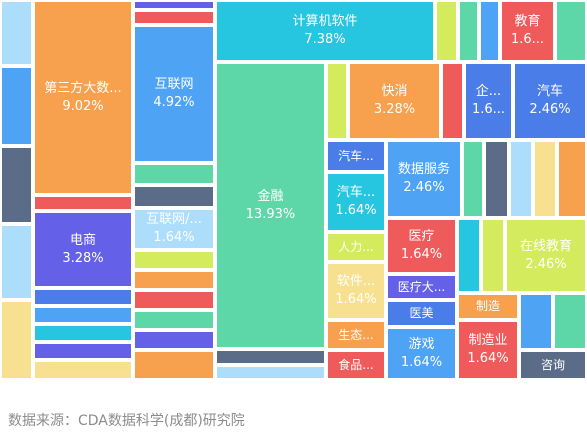 The height and width of the screenshot is (443, 587). What do you see at coordinates (325, 39) in the screenshot?
I see `tile-value: 7.38%` at bounding box center [325, 39].